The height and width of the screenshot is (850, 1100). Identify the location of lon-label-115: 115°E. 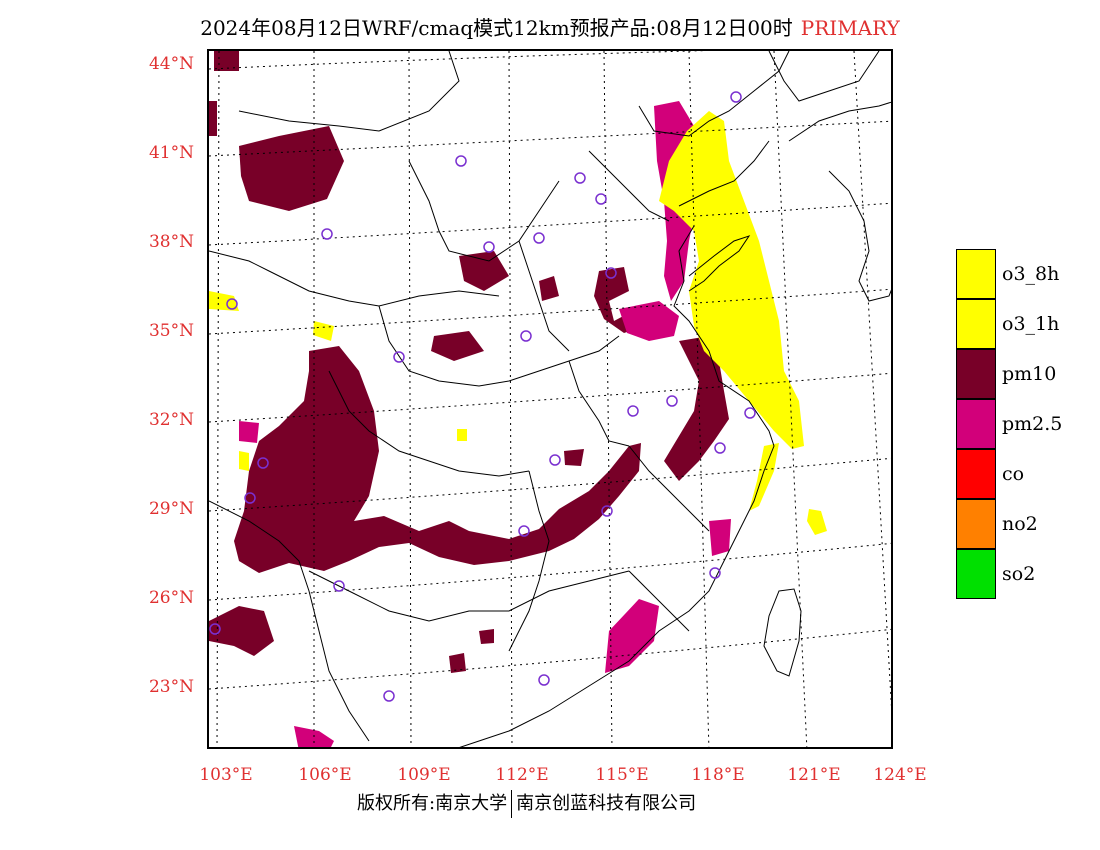
(622, 775).